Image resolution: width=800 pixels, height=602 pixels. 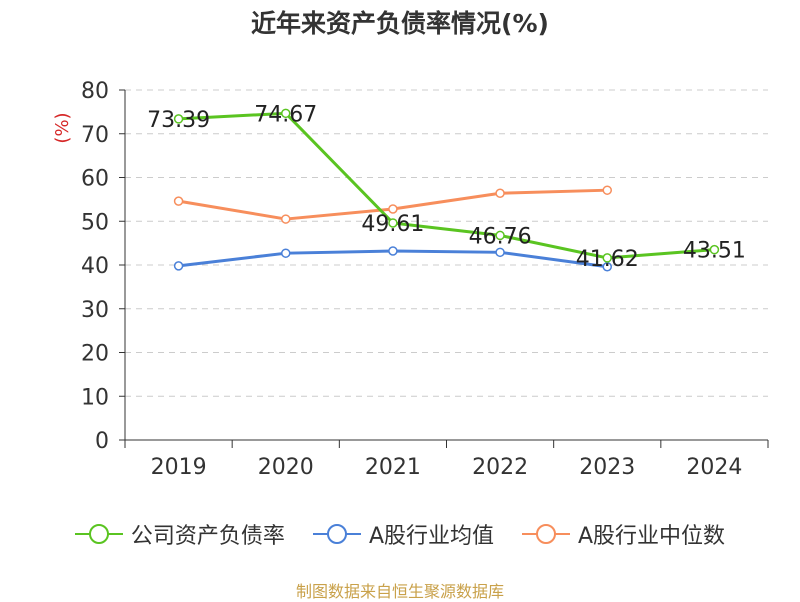 What do you see at coordinates (393, 467) in the screenshot?
I see `x-tick-label: 2021` at bounding box center [393, 467].